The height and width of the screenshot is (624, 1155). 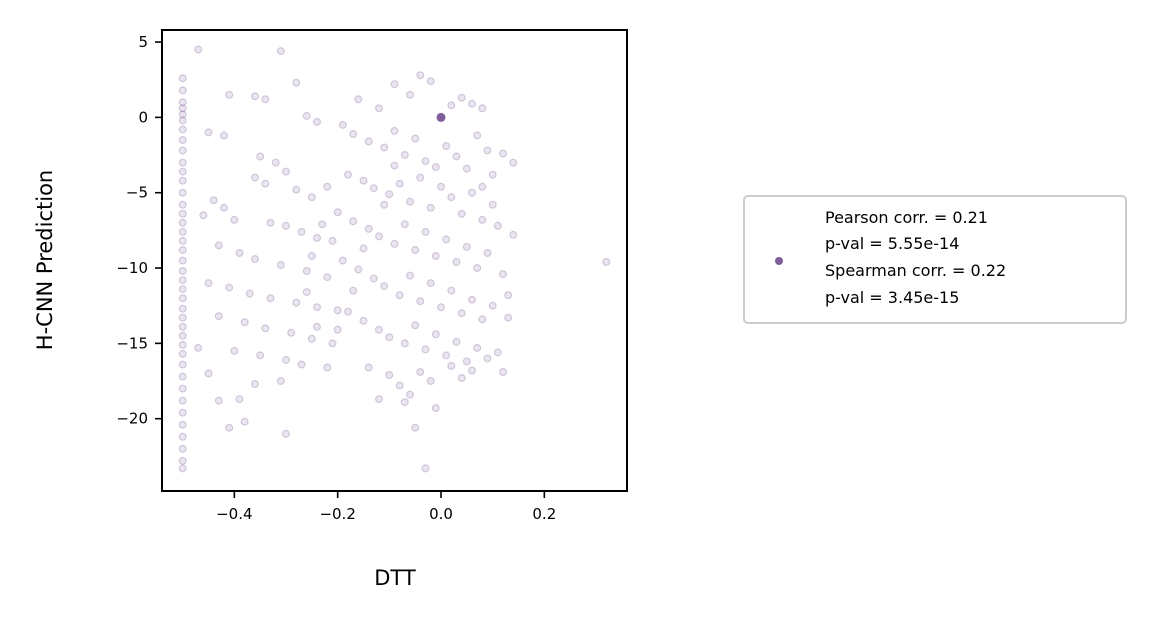 What do you see at coordinates (132, 343) in the screenshot?
I see `y-tick-label: −15` at bounding box center [132, 343].